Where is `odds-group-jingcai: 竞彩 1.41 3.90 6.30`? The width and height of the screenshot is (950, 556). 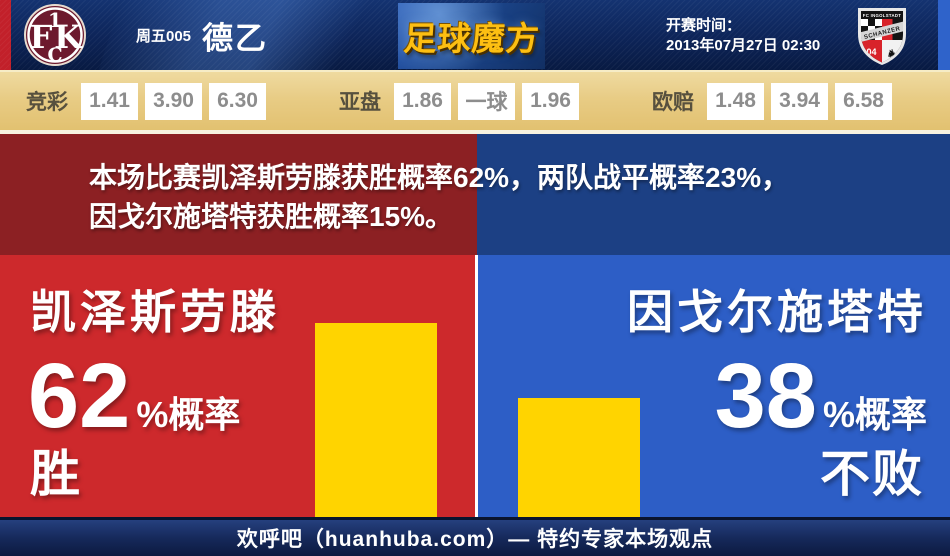 odds-group-jingcai: 竞彩 1.41 3.90 6.30 is located at coordinates (146, 101).